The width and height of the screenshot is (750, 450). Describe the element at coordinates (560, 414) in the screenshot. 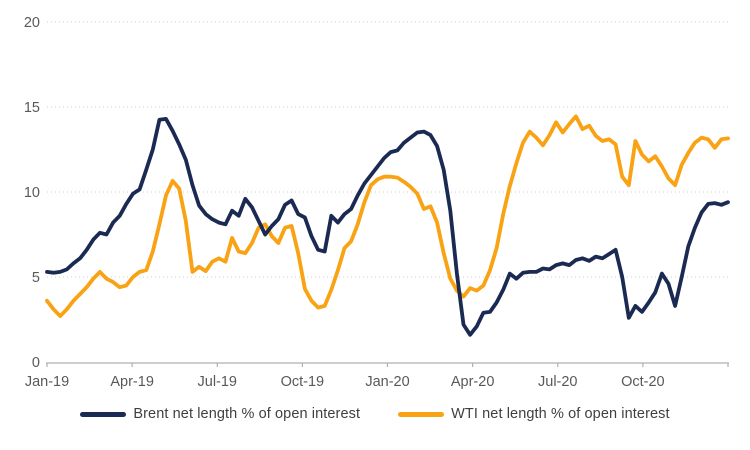

I see `wti-legend-label: WTI net length % of open interest` at that location.